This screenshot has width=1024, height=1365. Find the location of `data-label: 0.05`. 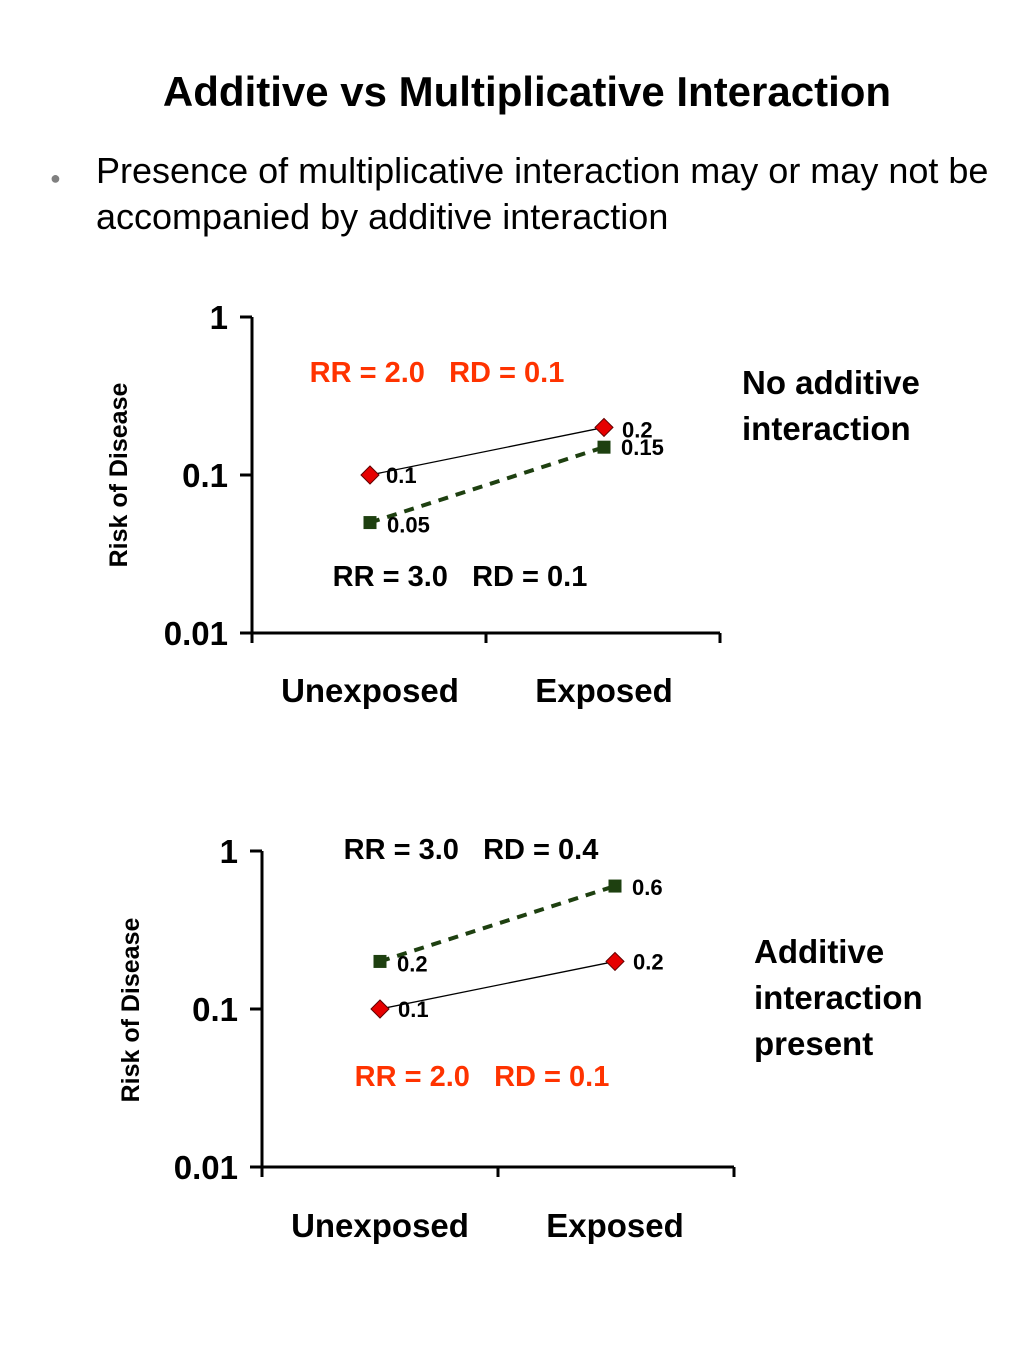

data-label: 0.05 is located at coordinates (408, 525).